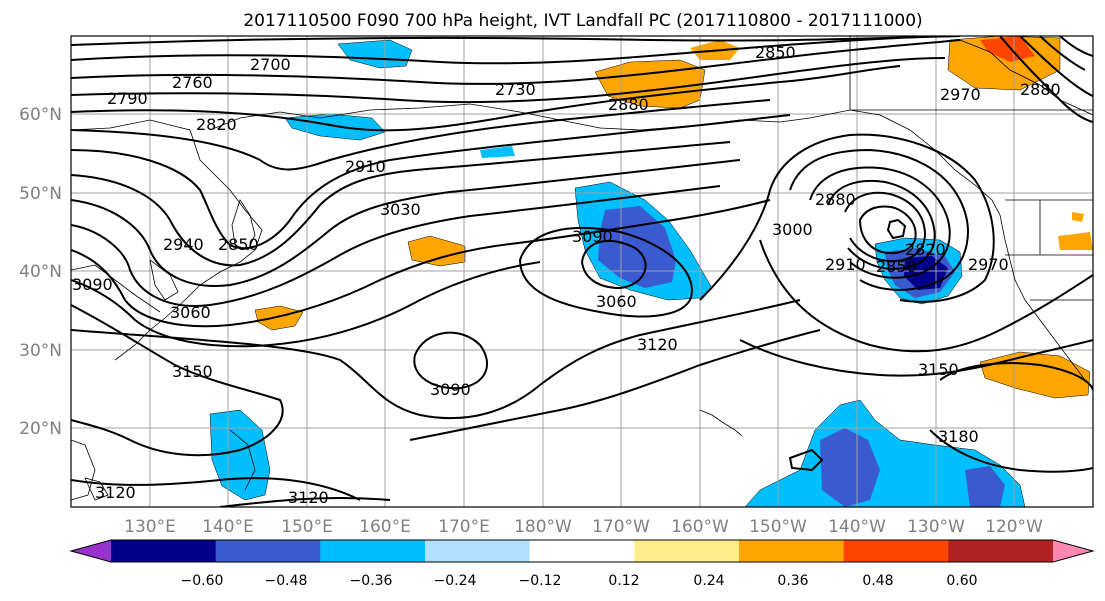  I want to click on colorbar-tick-label: 0.60, so click(961, 581).